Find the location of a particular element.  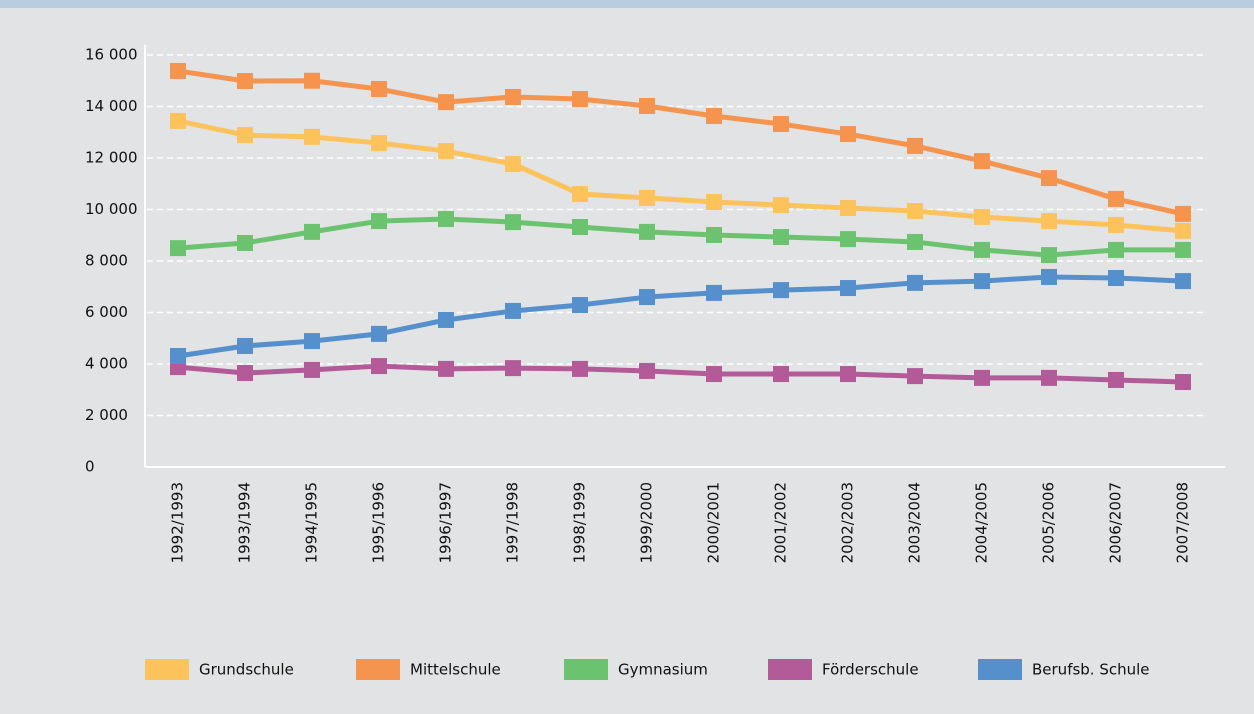

x-tick-label: 1995/1996 is located at coordinates (379, 522).